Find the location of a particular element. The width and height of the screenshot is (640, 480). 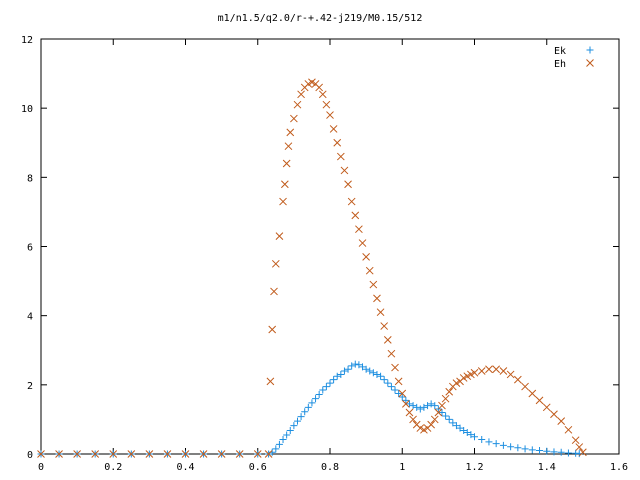

x-tick-label: 0.4 is located at coordinates (185, 467).